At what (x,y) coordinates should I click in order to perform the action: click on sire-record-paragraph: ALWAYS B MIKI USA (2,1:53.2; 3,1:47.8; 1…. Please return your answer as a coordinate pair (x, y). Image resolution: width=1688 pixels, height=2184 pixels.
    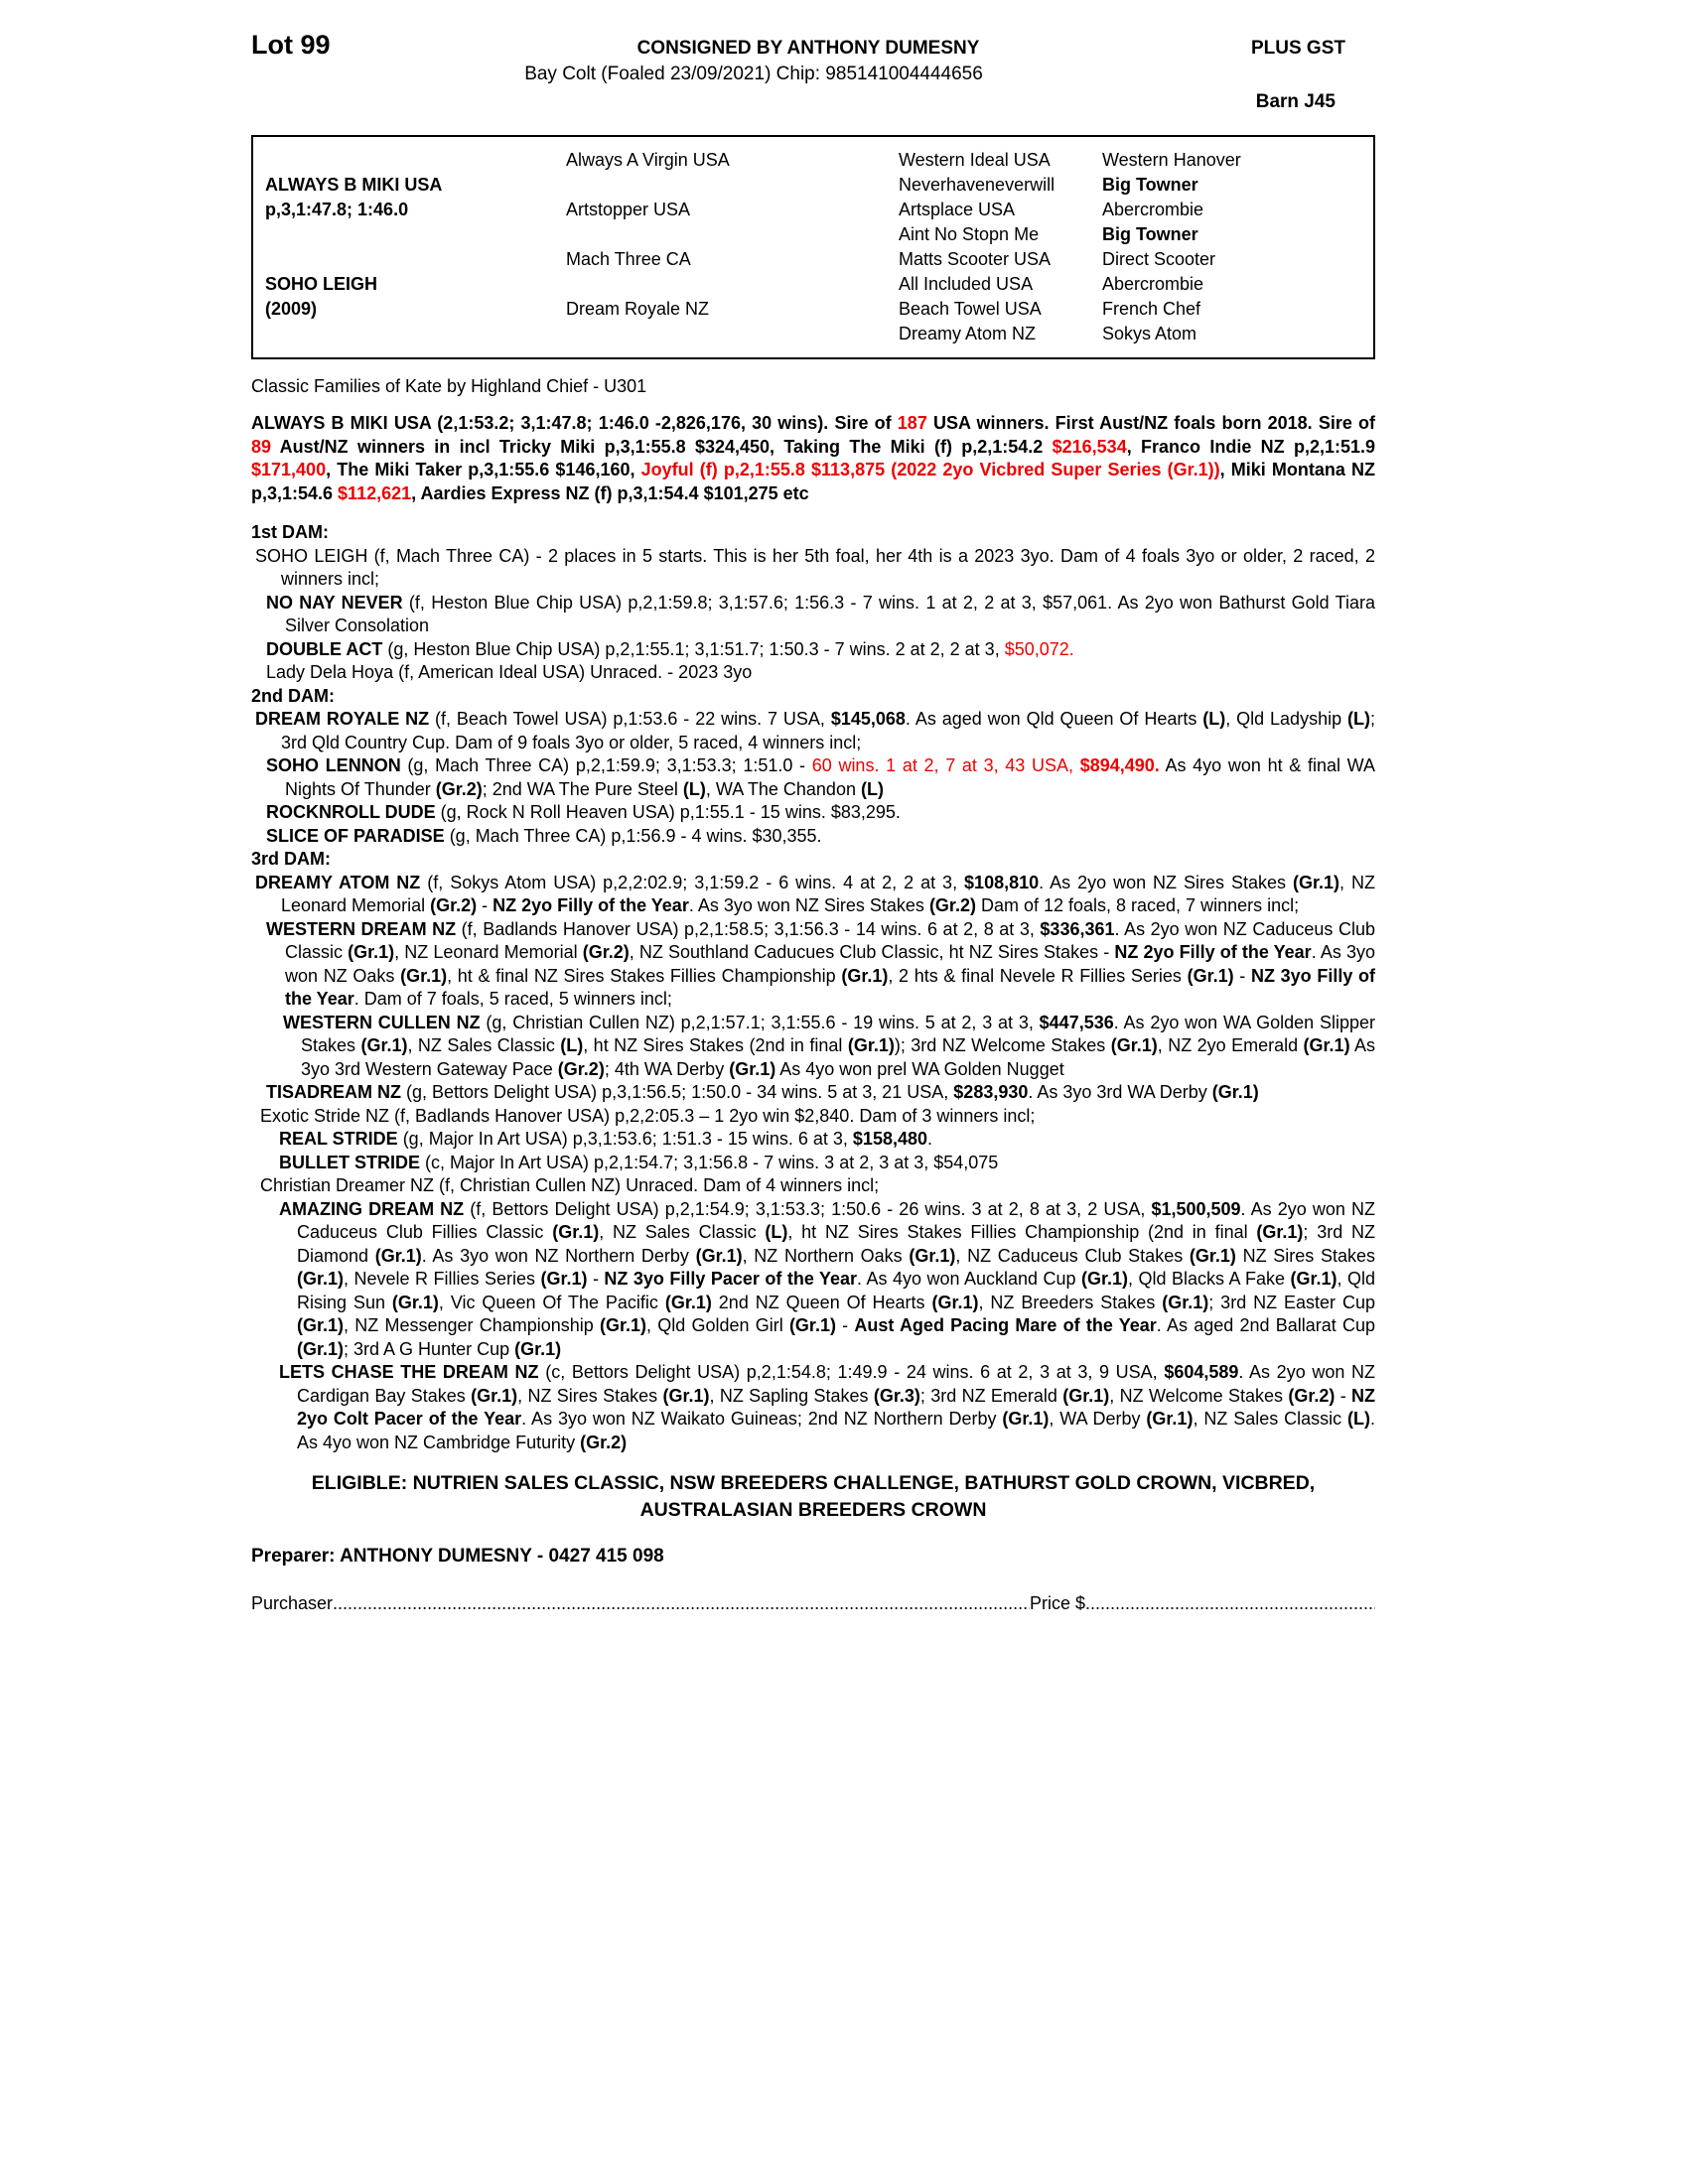
    Looking at the image, I should click on (813, 458).